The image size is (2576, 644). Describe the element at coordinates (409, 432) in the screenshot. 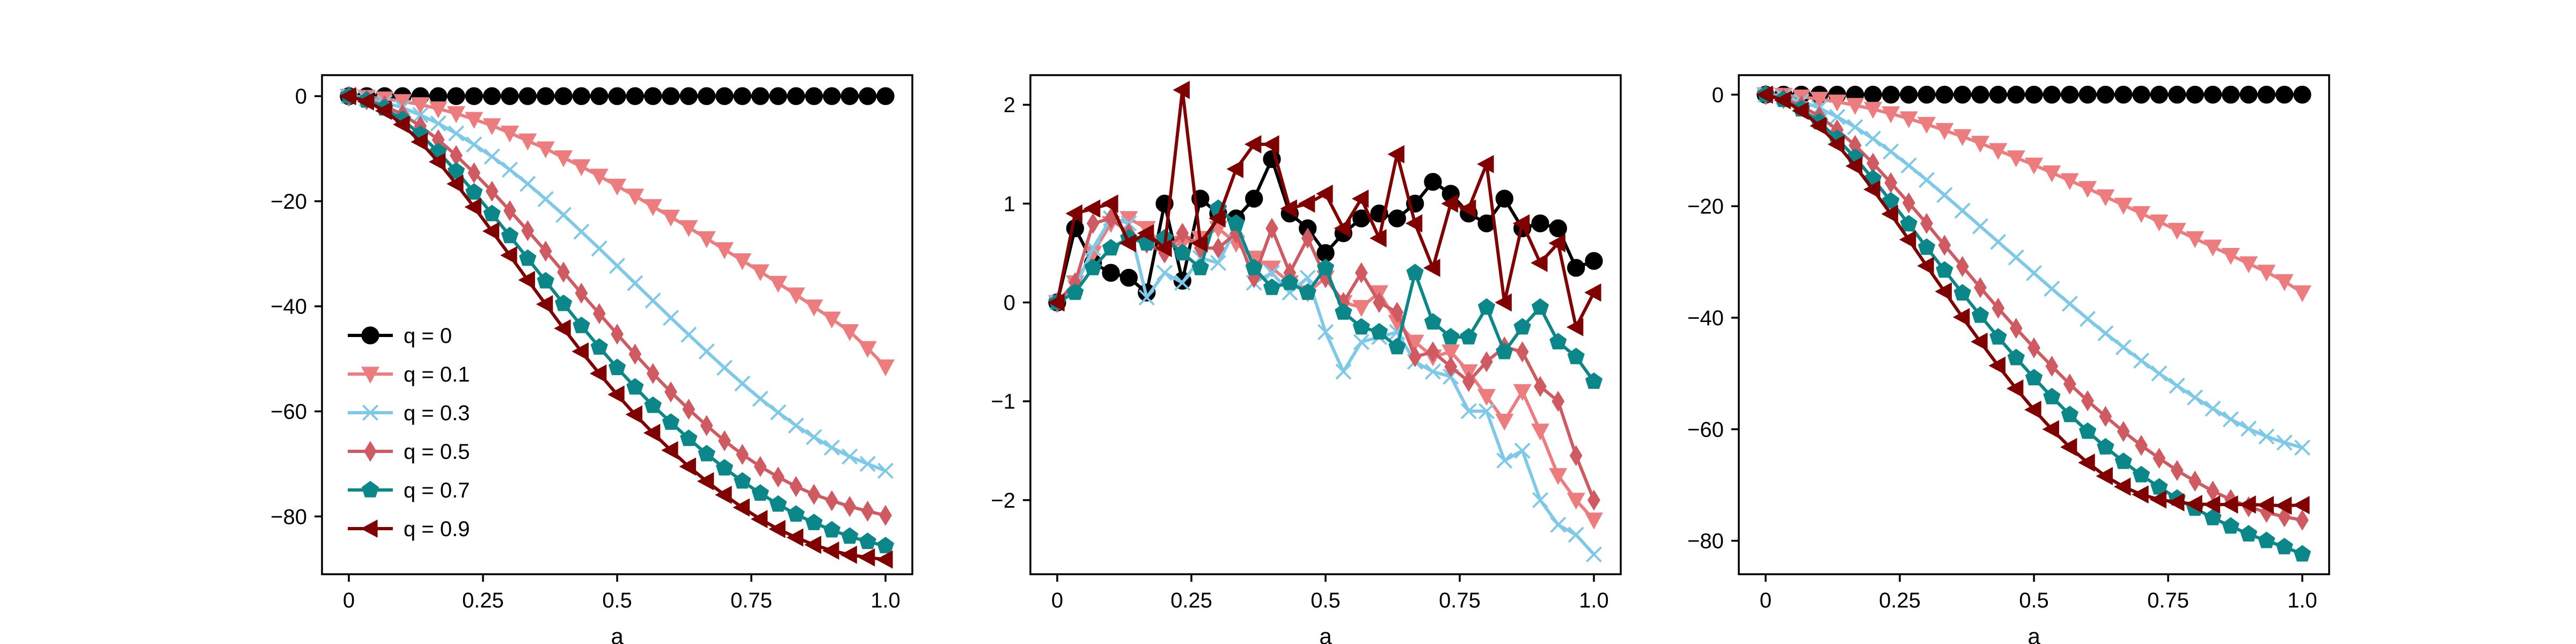

I see `legend: q = 0 q = 0.1 q = 0.3 q = 0.5 q = 0.7 q = 0.9` at that location.